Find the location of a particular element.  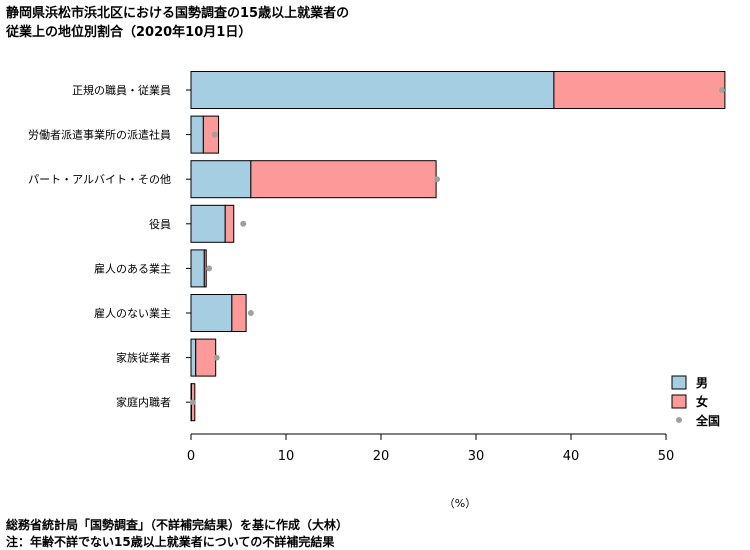

category-label: 正規の職員・従業員 is located at coordinates (121, 90).